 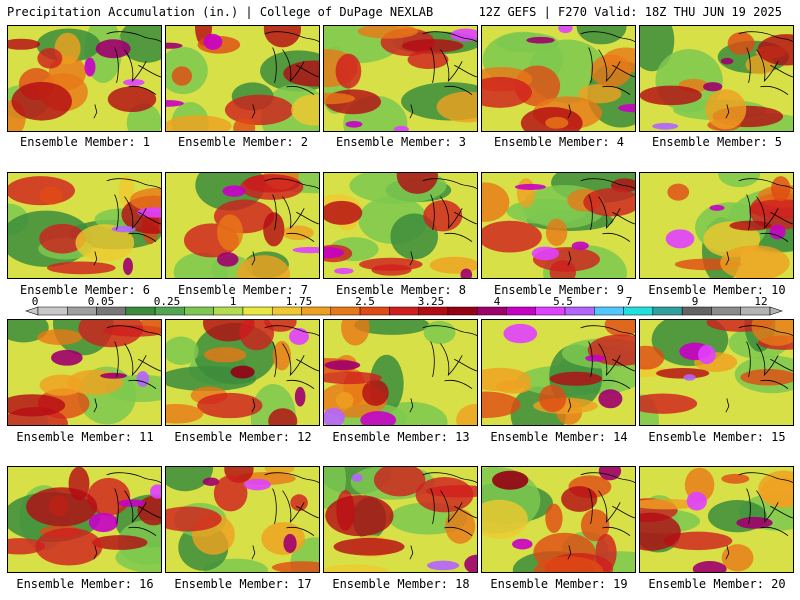 I want to click on ensemble-member-label: Ensemble Member: 10, so click(x=717, y=290).